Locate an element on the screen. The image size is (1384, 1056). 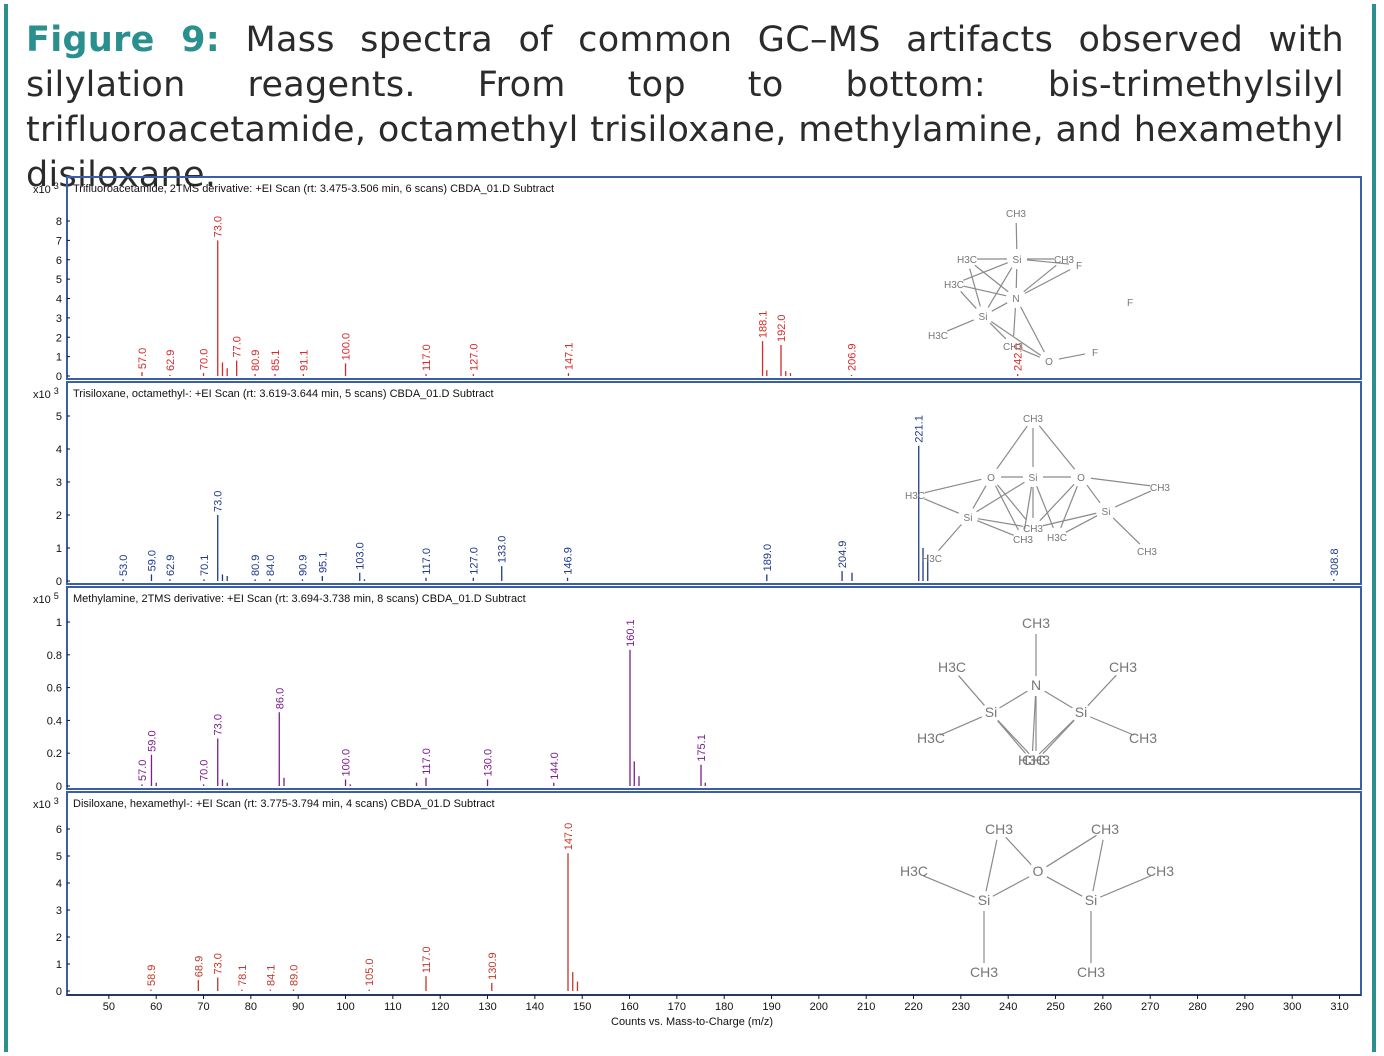
y-tick-label: 4 is located at coordinates (59, 450).